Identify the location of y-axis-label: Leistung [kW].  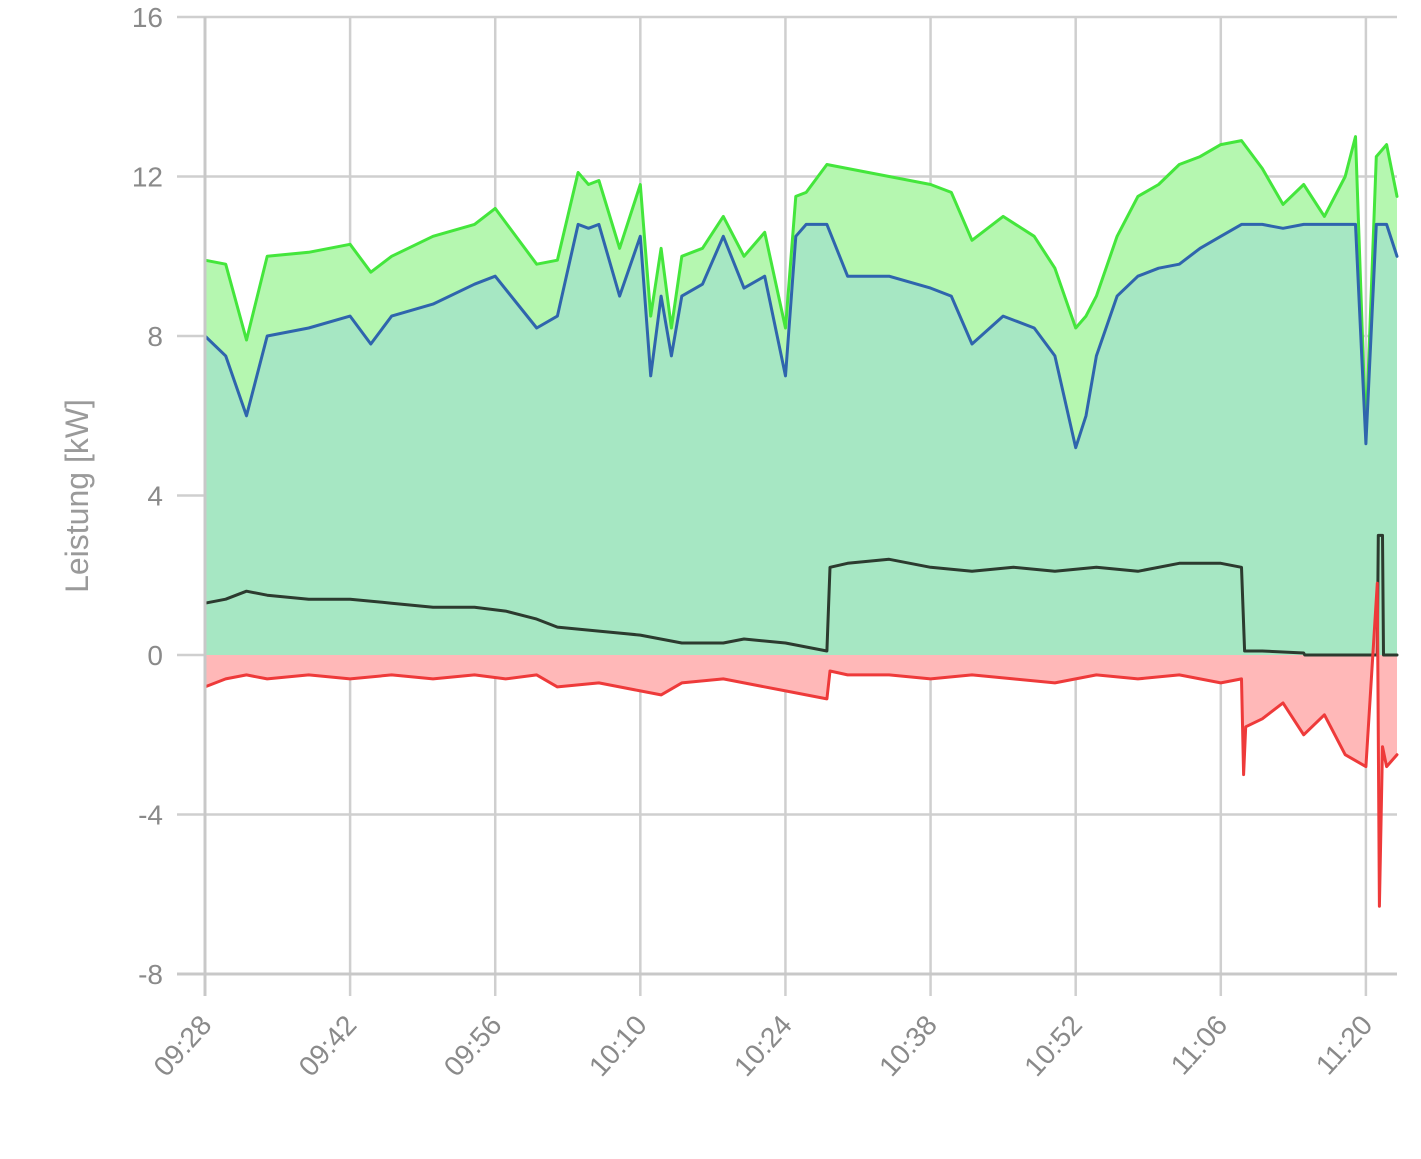
(77, 496).